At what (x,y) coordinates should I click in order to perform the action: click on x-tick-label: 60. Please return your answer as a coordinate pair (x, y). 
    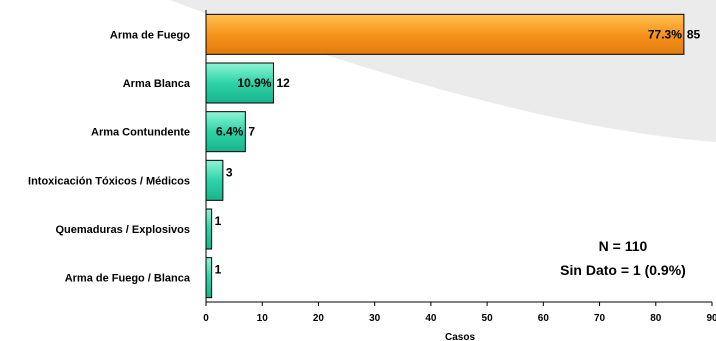
    Looking at the image, I should click on (544, 318).